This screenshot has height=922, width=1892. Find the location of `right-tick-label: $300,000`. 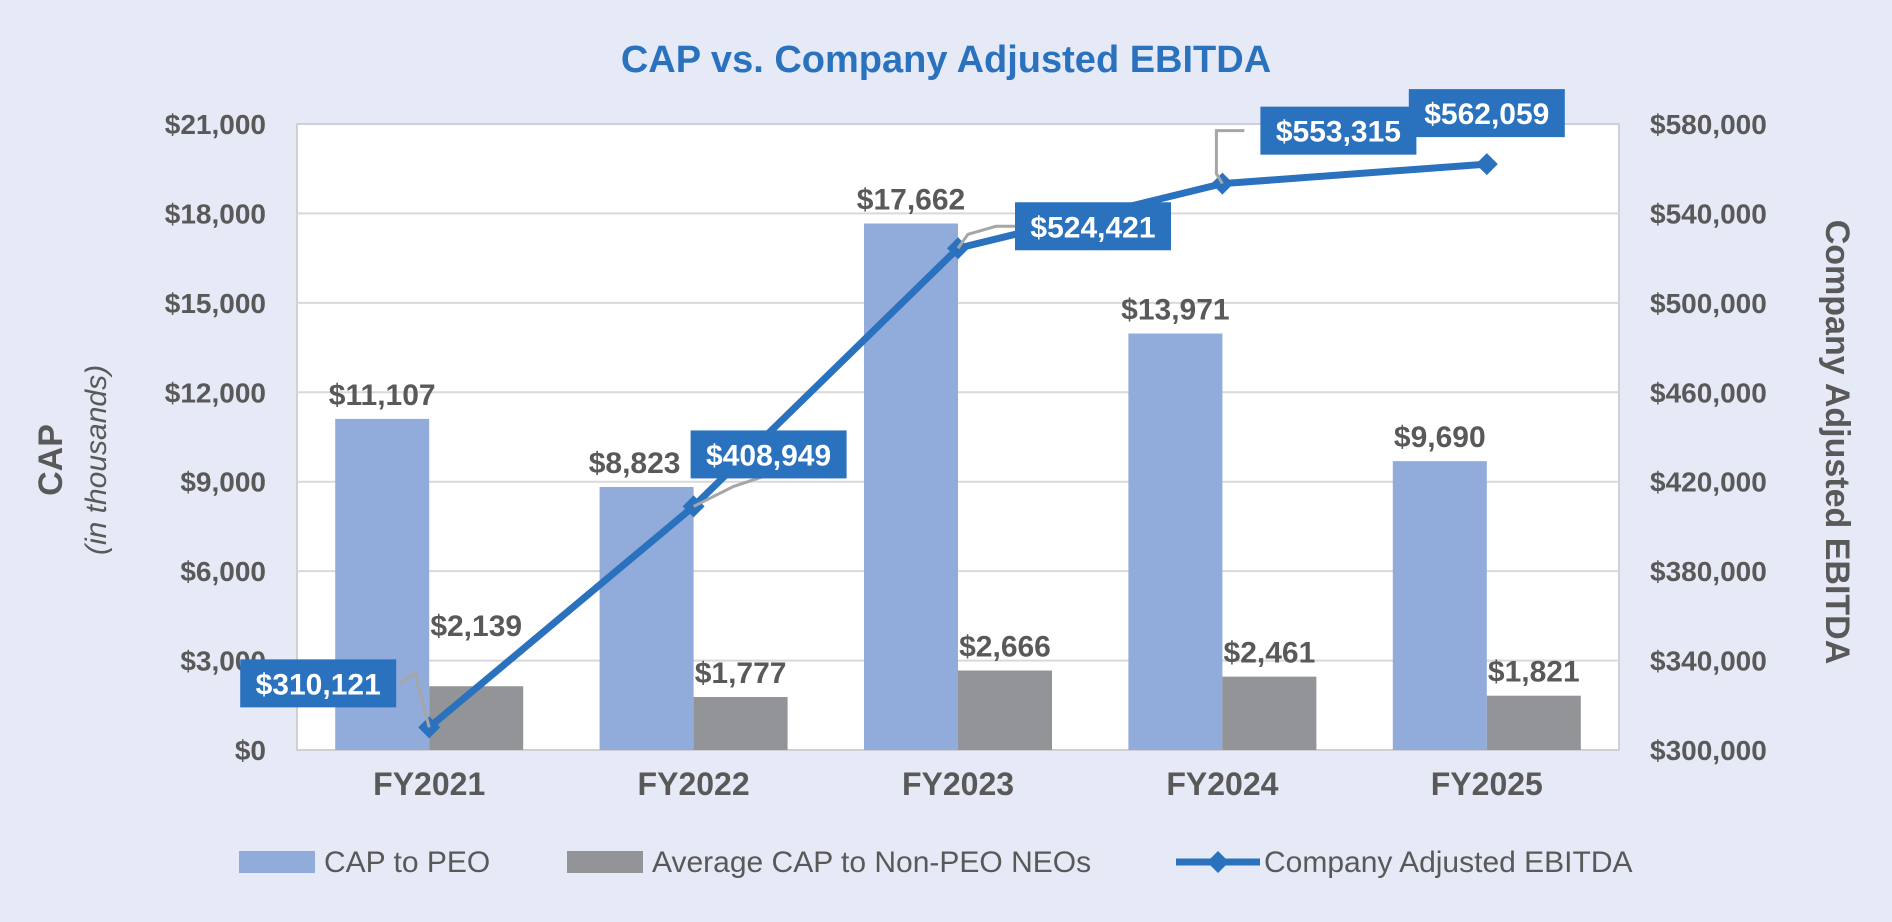

right-tick-label: $300,000 is located at coordinates (1708, 750).